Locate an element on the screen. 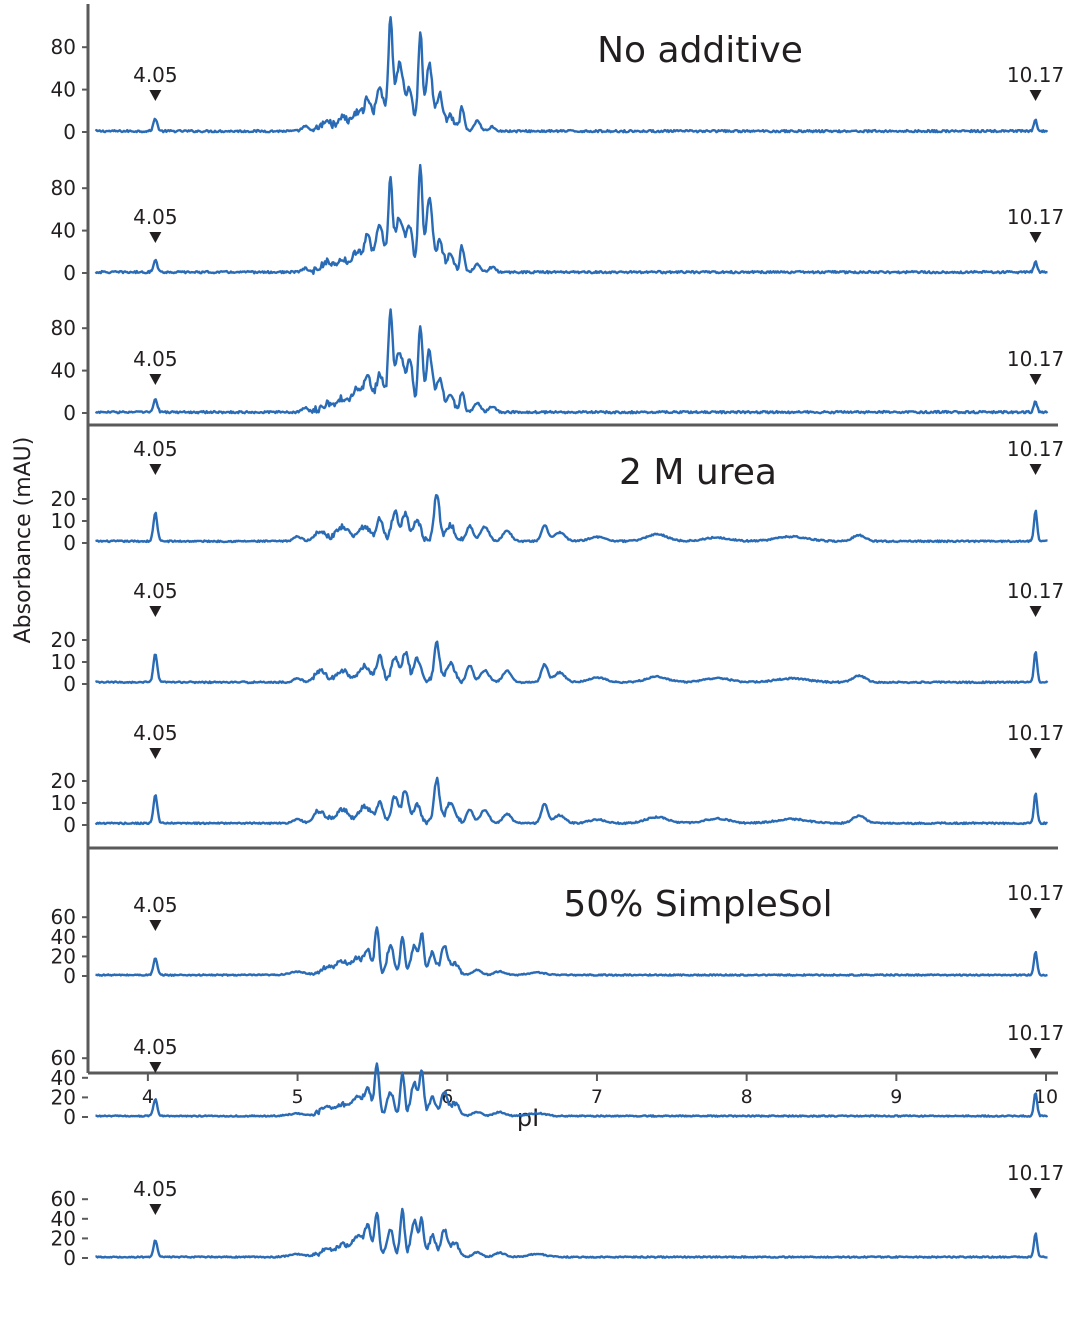 Image resolution: width=1080 pixels, height=1325 pixels. x-tick-label: 10 is located at coordinates (1046, 1097).